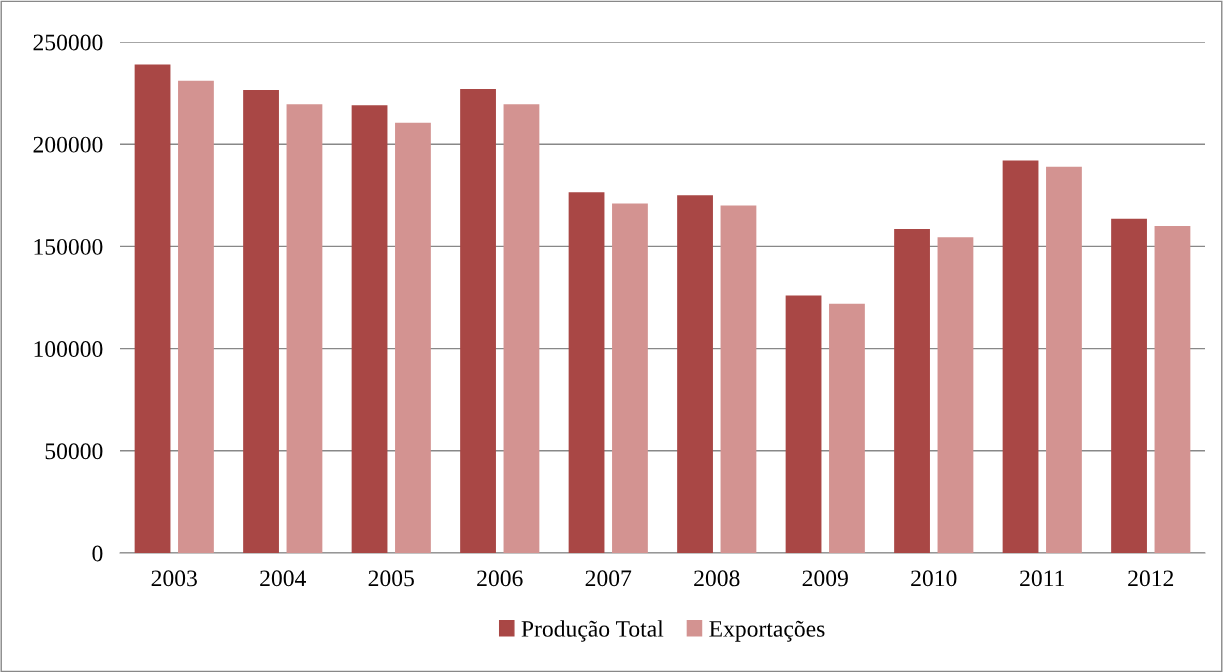 The image size is (1223, 672). I want to click on x-tick-label: 2005, so click(391, 578).